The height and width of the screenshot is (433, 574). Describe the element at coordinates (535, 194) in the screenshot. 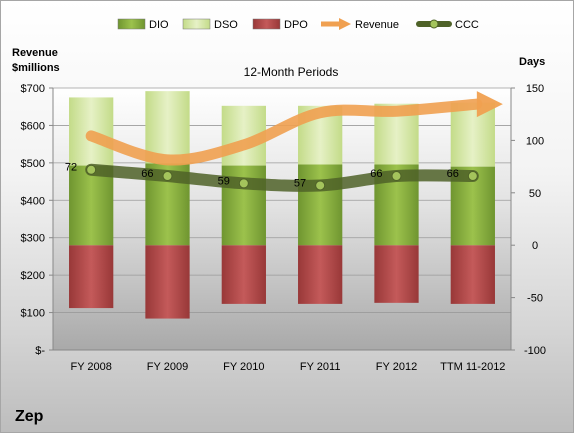

I see `right-tick-label: 50` at that location.